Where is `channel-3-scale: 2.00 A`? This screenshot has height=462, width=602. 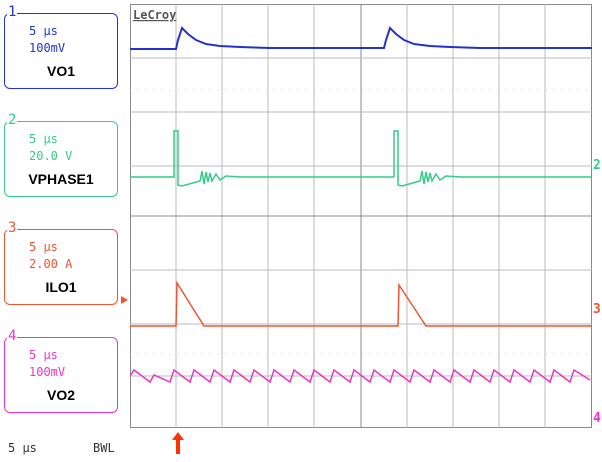 channel-3-scale: 2.00 A is located at coordinates (51, 264).